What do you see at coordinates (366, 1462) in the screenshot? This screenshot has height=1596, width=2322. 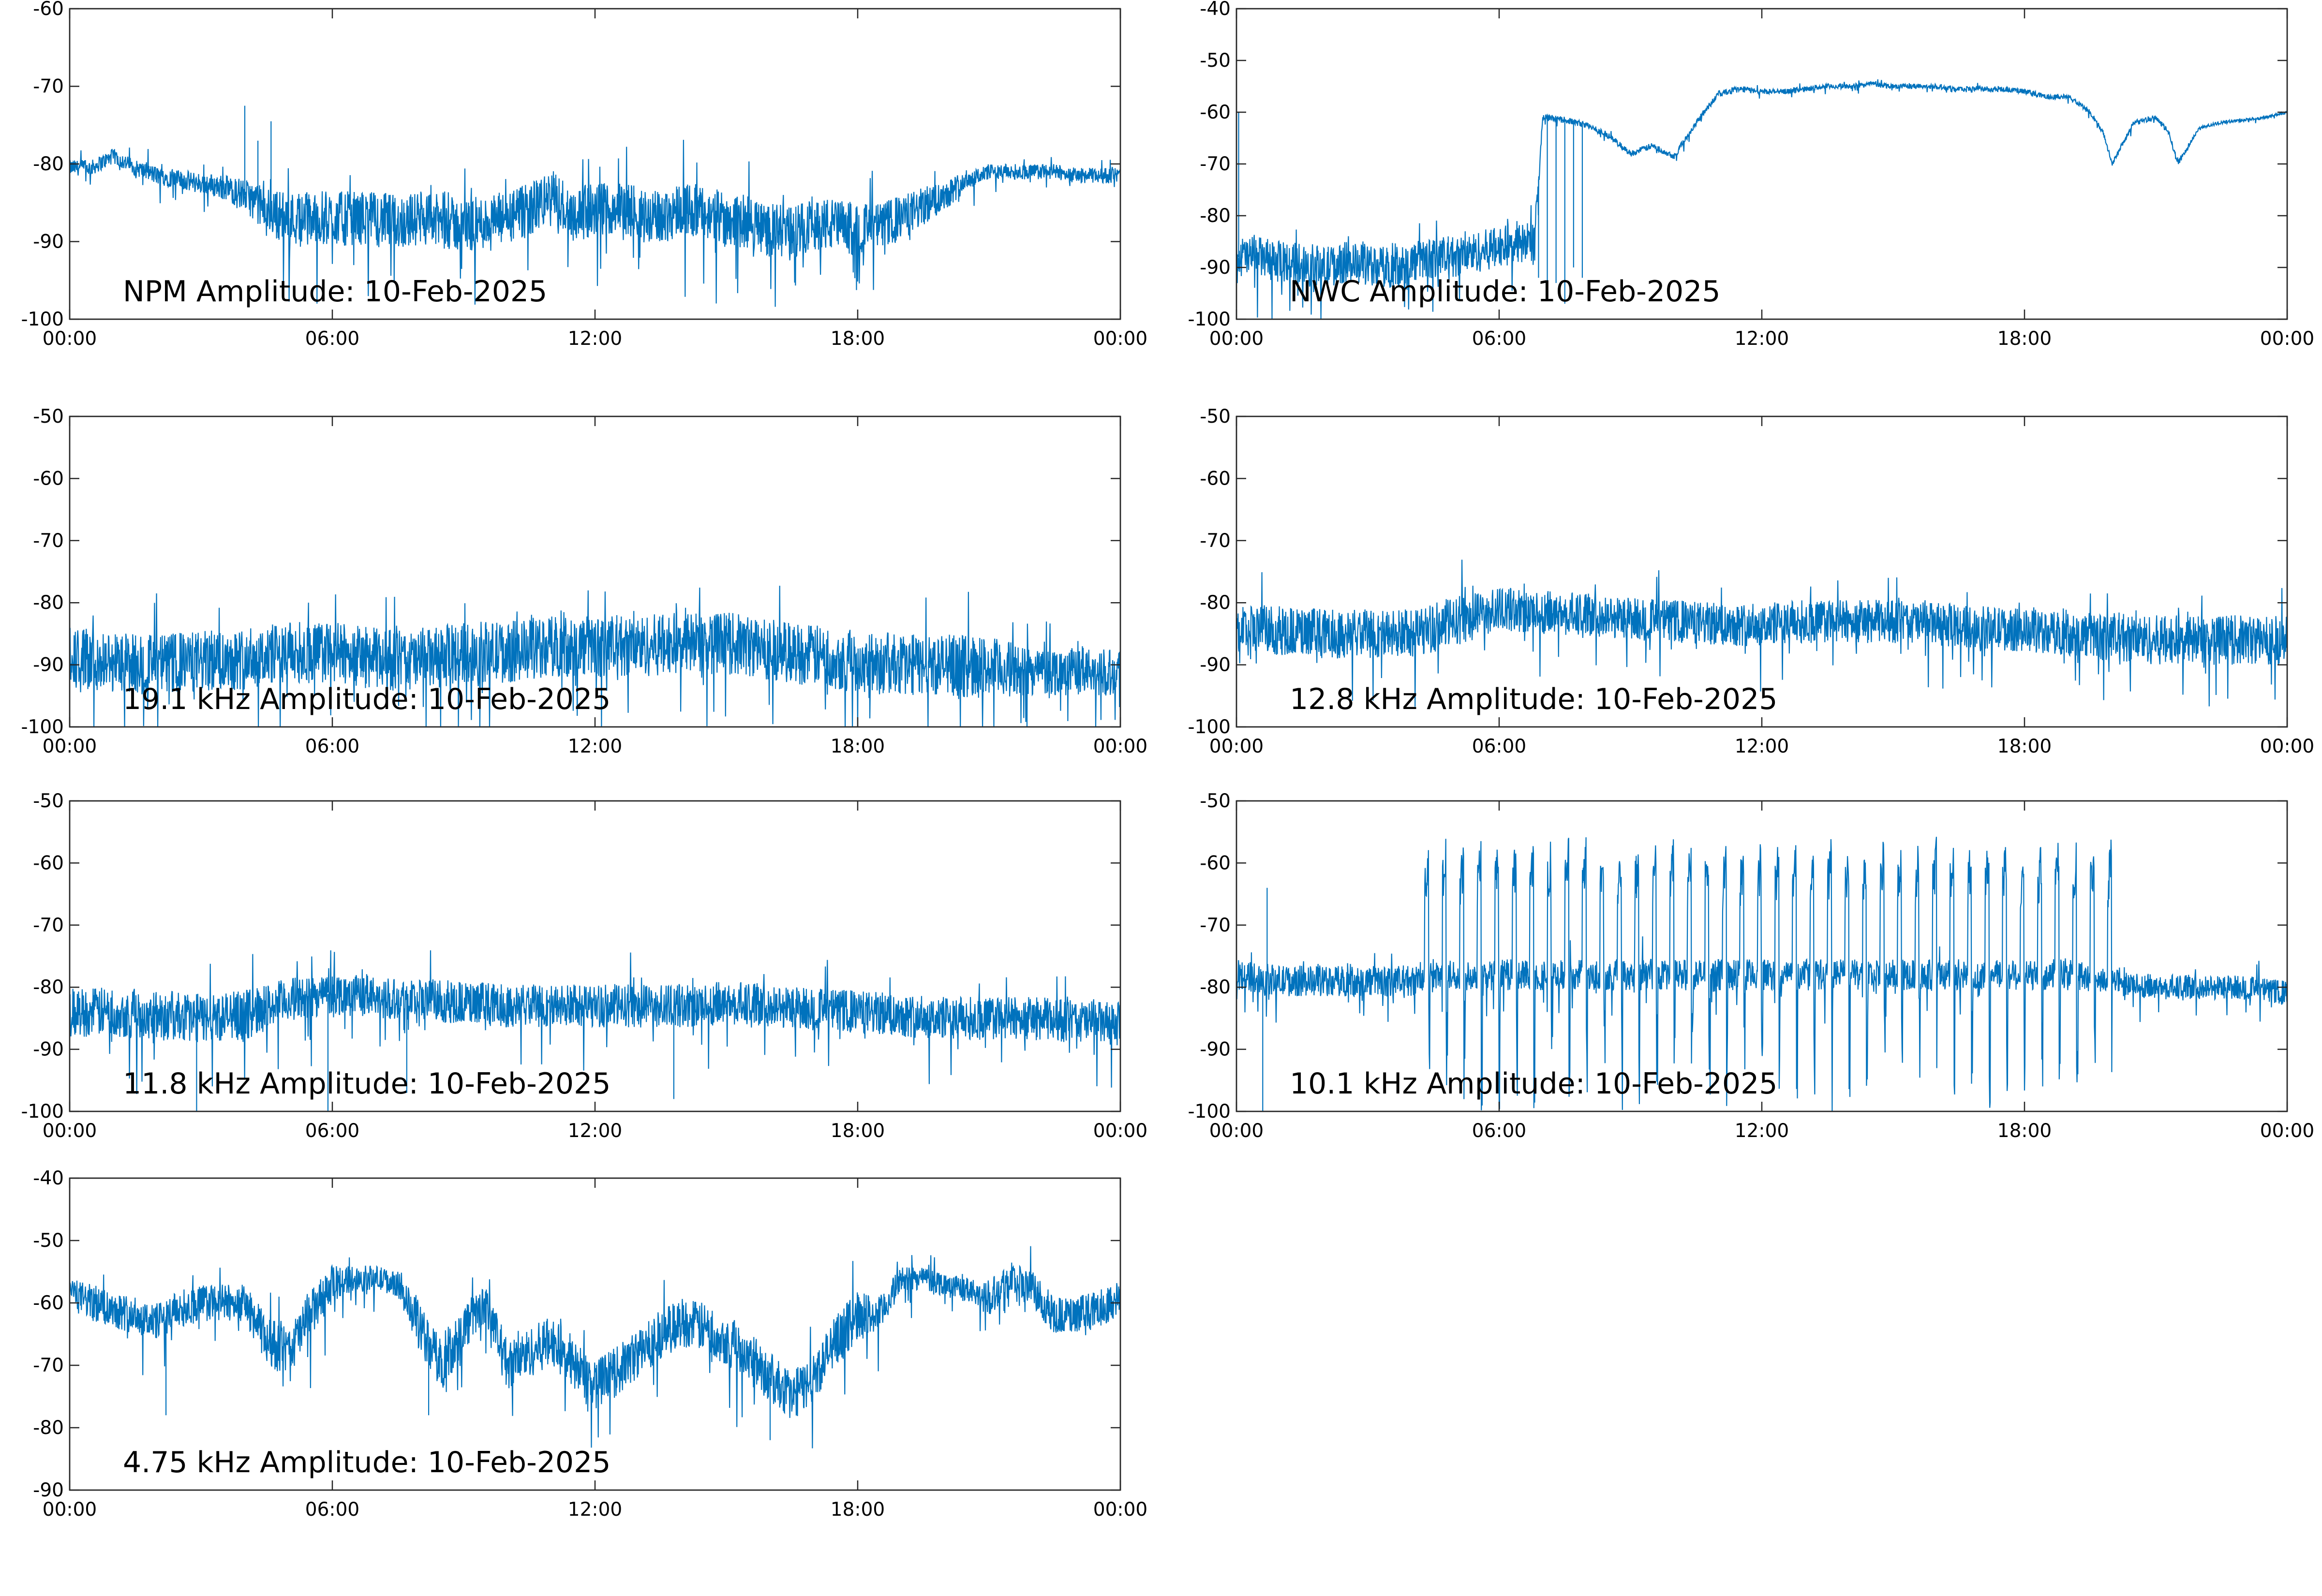 I see `panel-title: 4.75 kHz Amplitude: 10-Feb-2025` at bounding box center [366, 1462].